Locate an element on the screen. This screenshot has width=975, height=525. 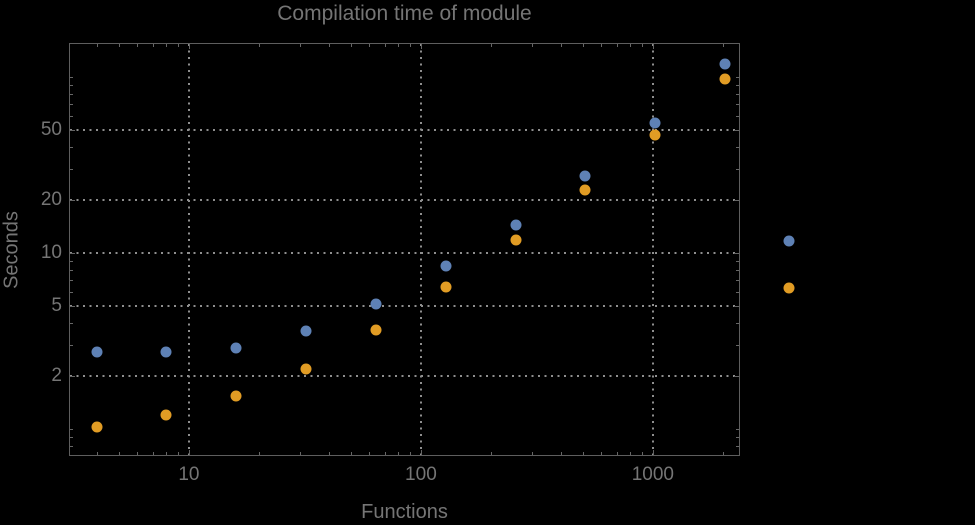
data-point-series-1-x4 is located at coordinates (97, 352).